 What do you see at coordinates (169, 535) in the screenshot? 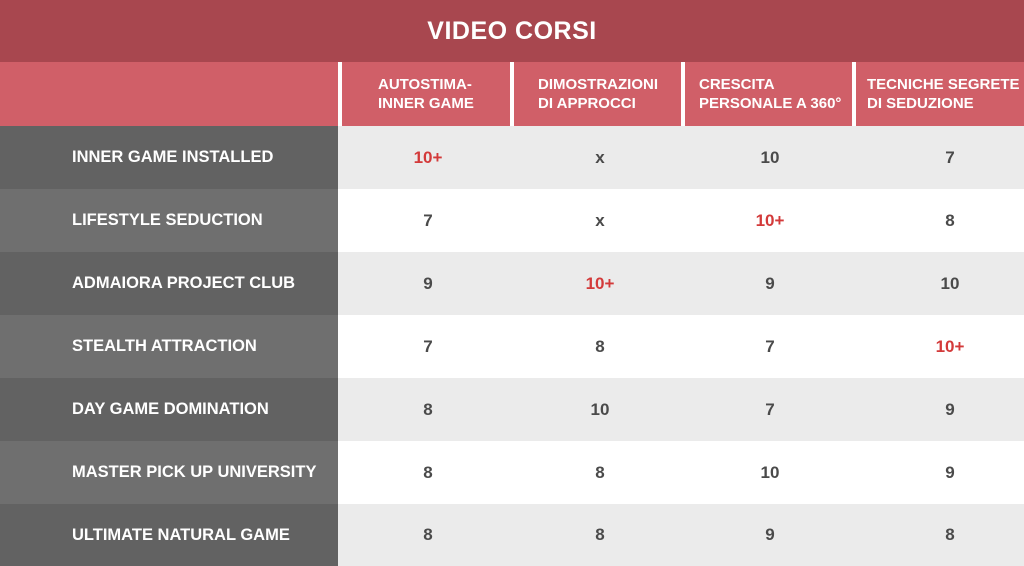
I see `row-label: ULTIMATE NATURAL GAME` at bounding box center [169, 535].